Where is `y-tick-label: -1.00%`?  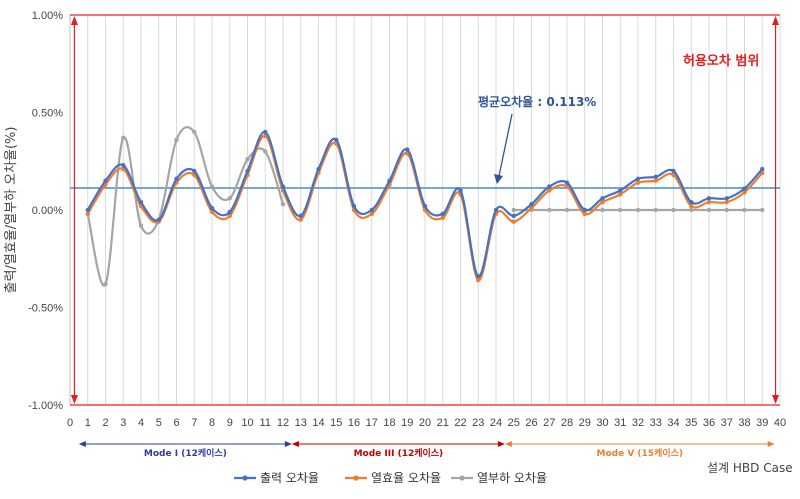 y-tick-label: -1.00% is located at coordinates (45, 406).